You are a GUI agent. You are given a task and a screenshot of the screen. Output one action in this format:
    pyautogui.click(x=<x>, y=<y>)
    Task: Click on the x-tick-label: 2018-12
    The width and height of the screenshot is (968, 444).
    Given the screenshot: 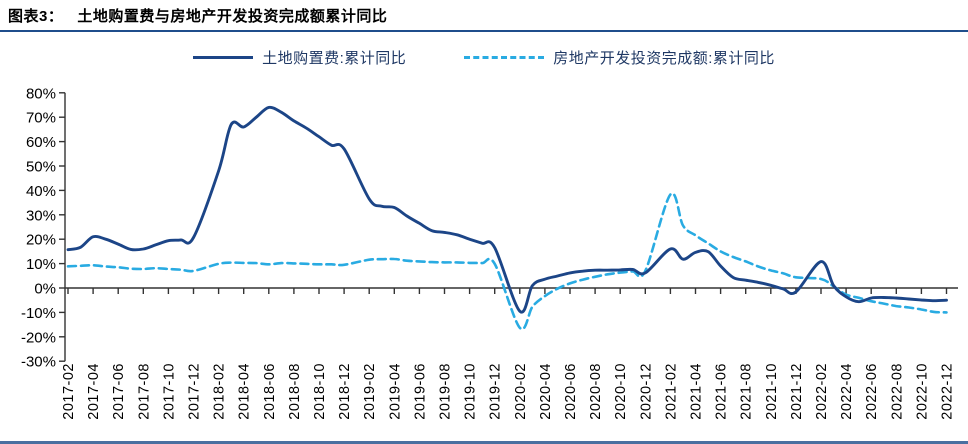 What is the action you would take?
    pyautogui.click(x=345, y=391)
    